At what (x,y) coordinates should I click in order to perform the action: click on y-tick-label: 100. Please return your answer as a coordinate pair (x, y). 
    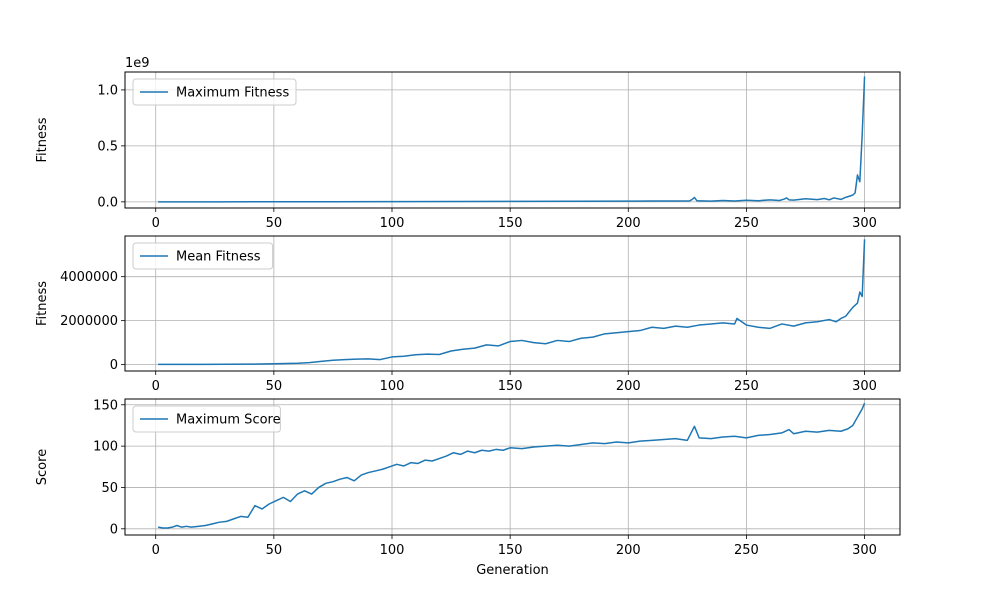
    Looking at the image, I should click on (105, 447).